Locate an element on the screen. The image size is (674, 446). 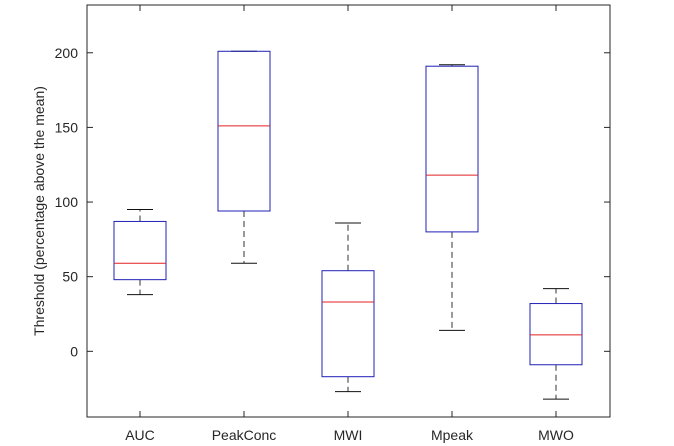
y-tick-label: 200 is located at coordinates (67, 53).